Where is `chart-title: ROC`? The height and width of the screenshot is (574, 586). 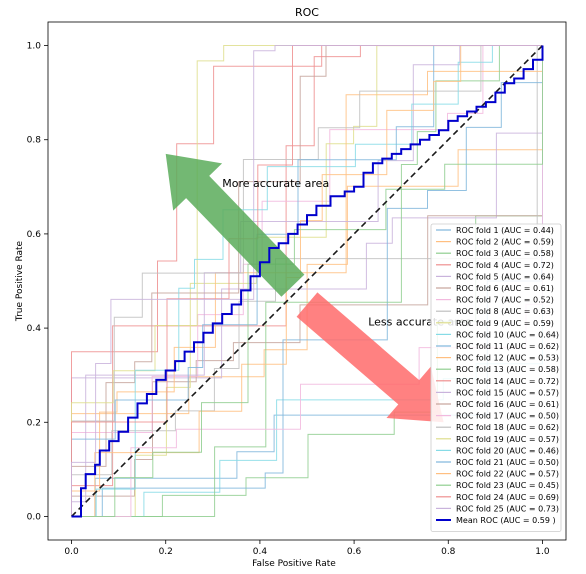
chart-title: ROC is located at coordinates (307, 12).